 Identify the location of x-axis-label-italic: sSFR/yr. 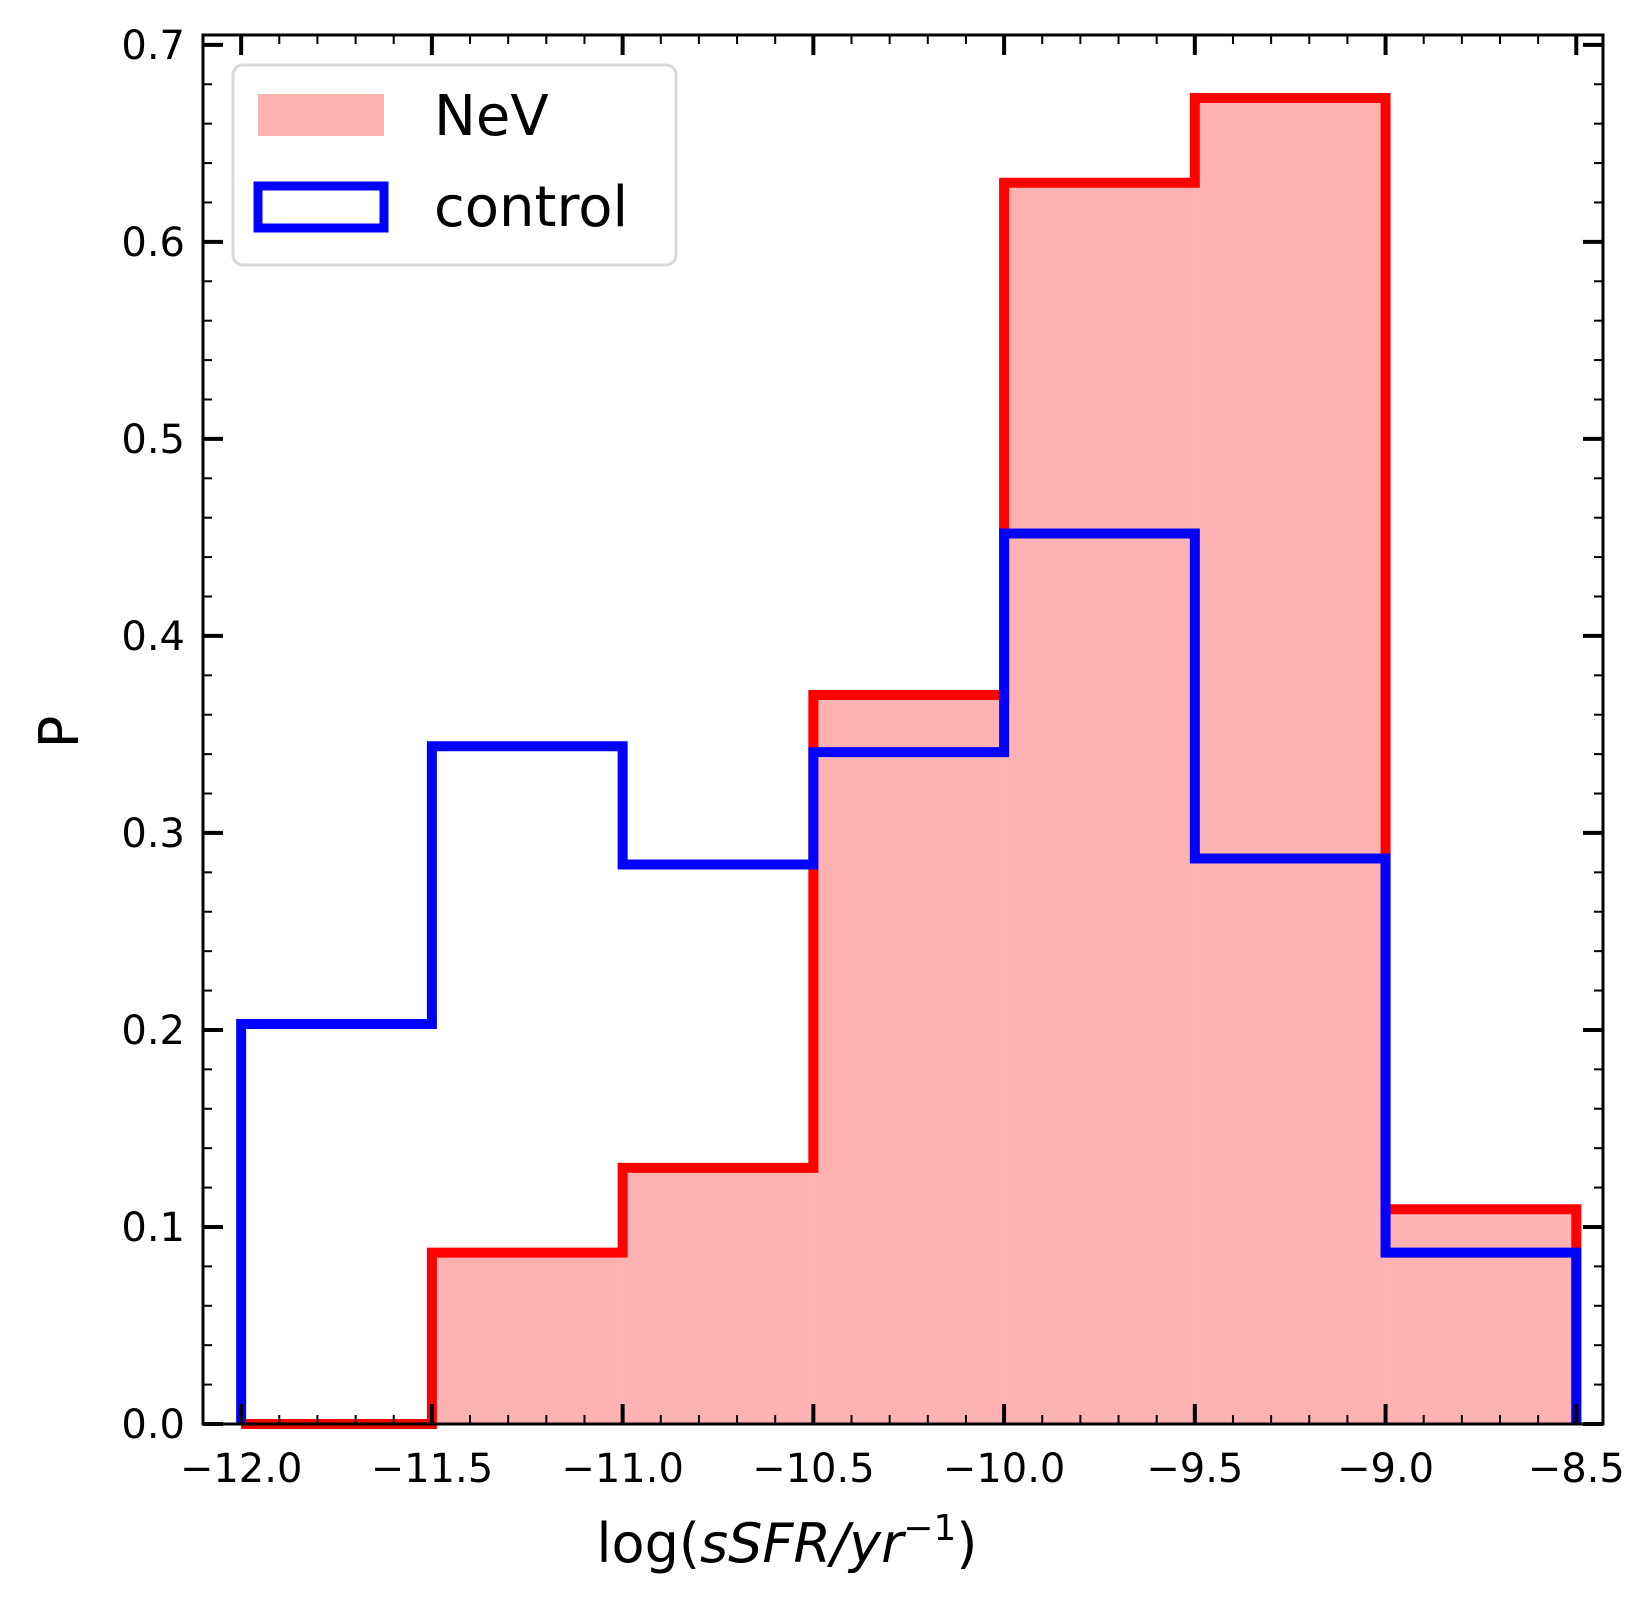
(803, 1543).